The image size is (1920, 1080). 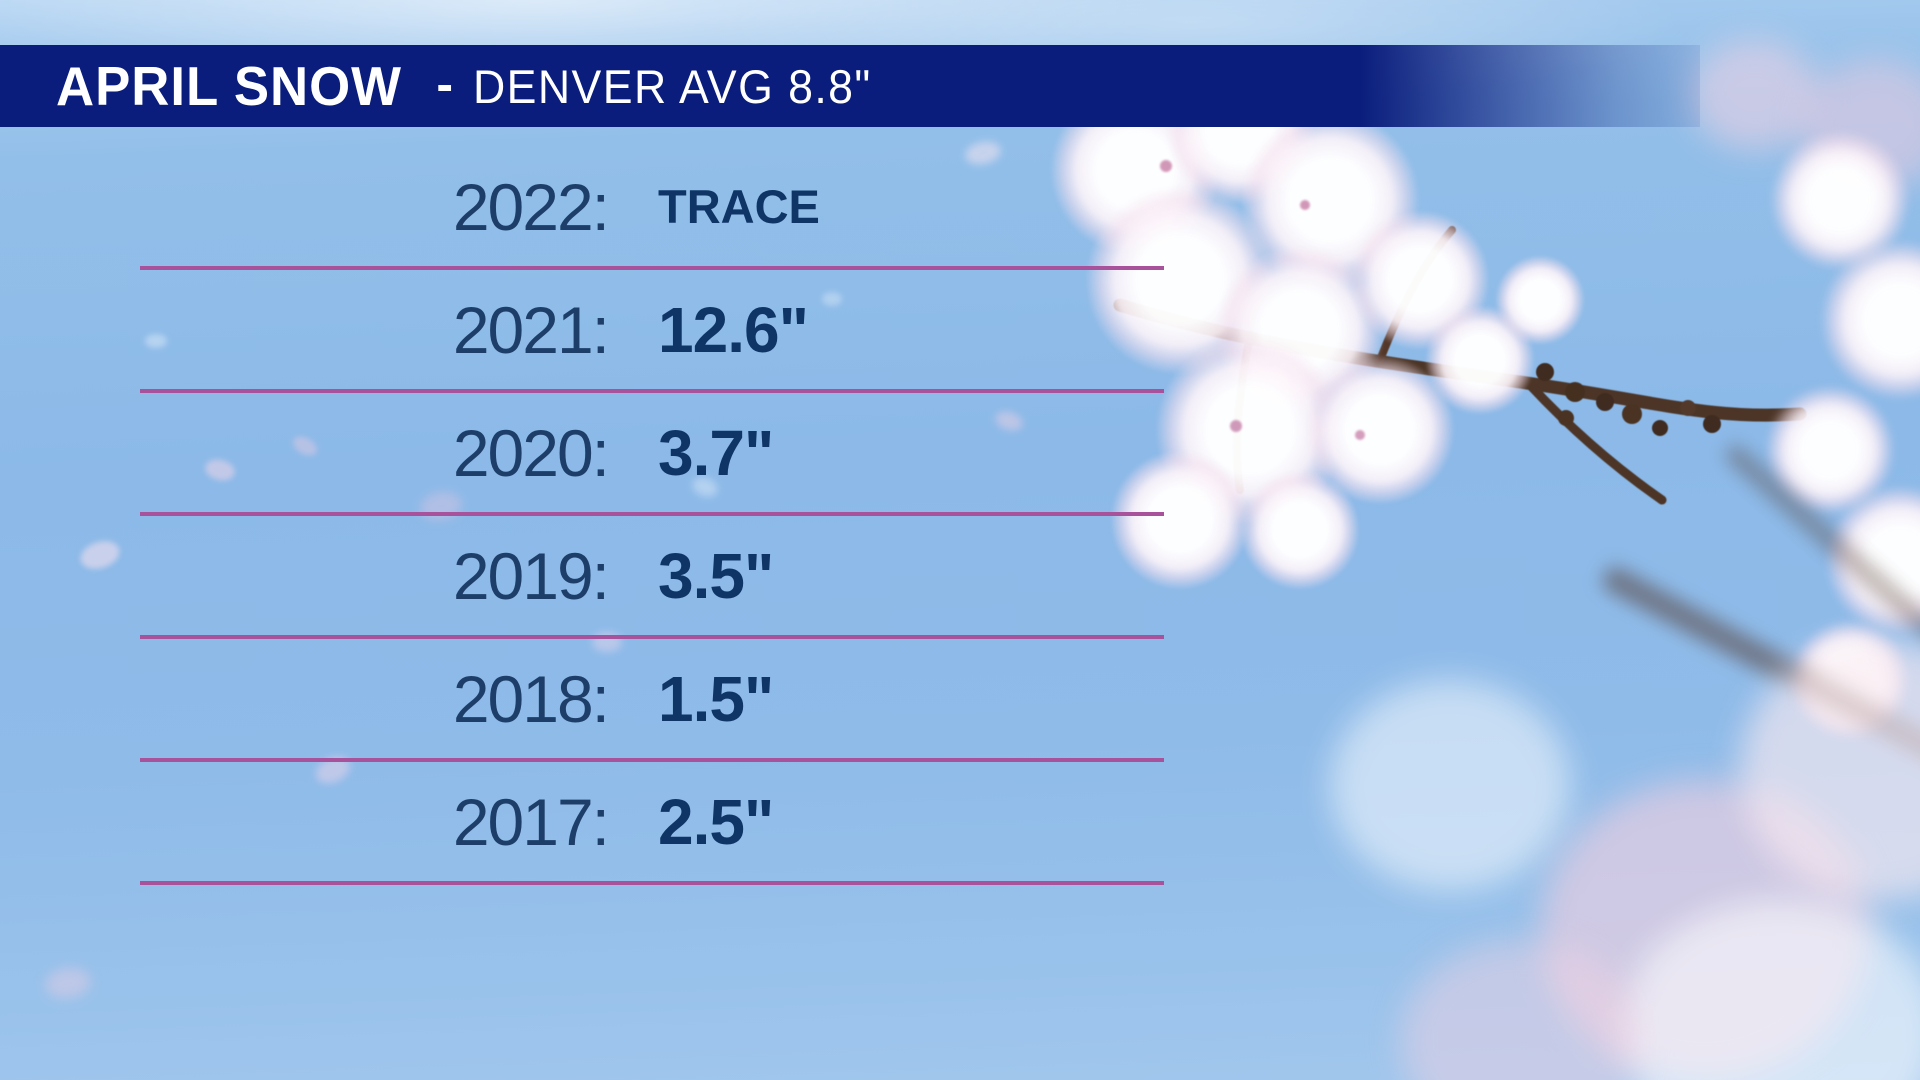 What do you see at coordinates (531, 329) in the screenshot?
I see `year-label: 2021:` at bounding box center [531, 329].